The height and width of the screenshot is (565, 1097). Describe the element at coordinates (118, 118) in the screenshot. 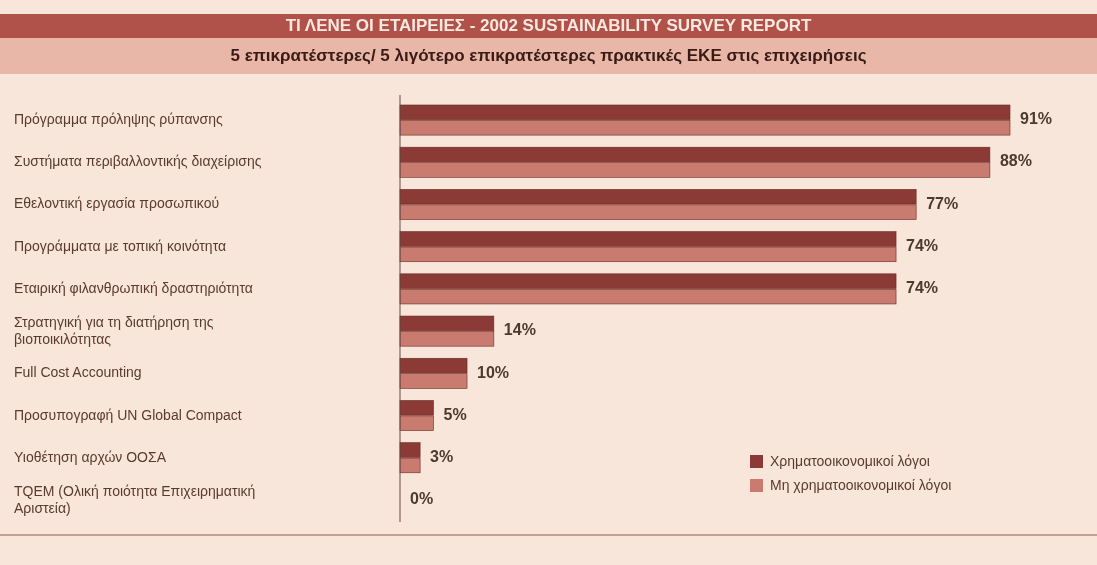

I see `y-tick-label: Πρόγραμμα πρόληψης ρύπανσης` at that location.